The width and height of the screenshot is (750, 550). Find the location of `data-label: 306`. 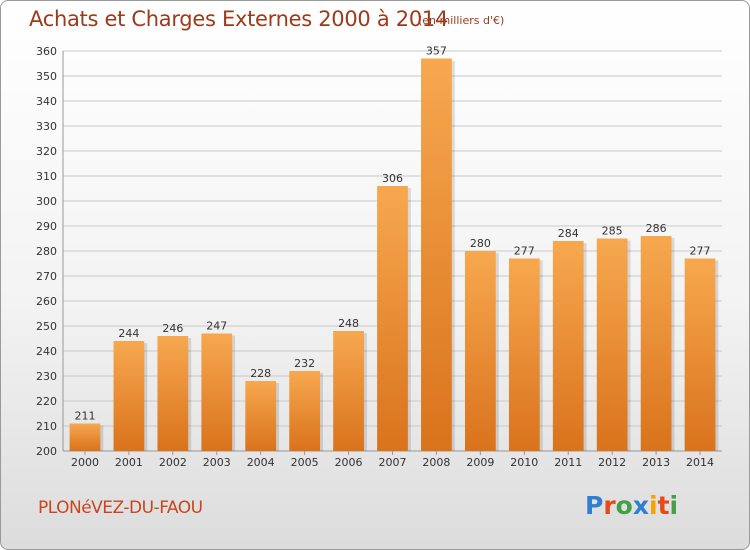

data-label: 306 is located at coordinates (392, 178).